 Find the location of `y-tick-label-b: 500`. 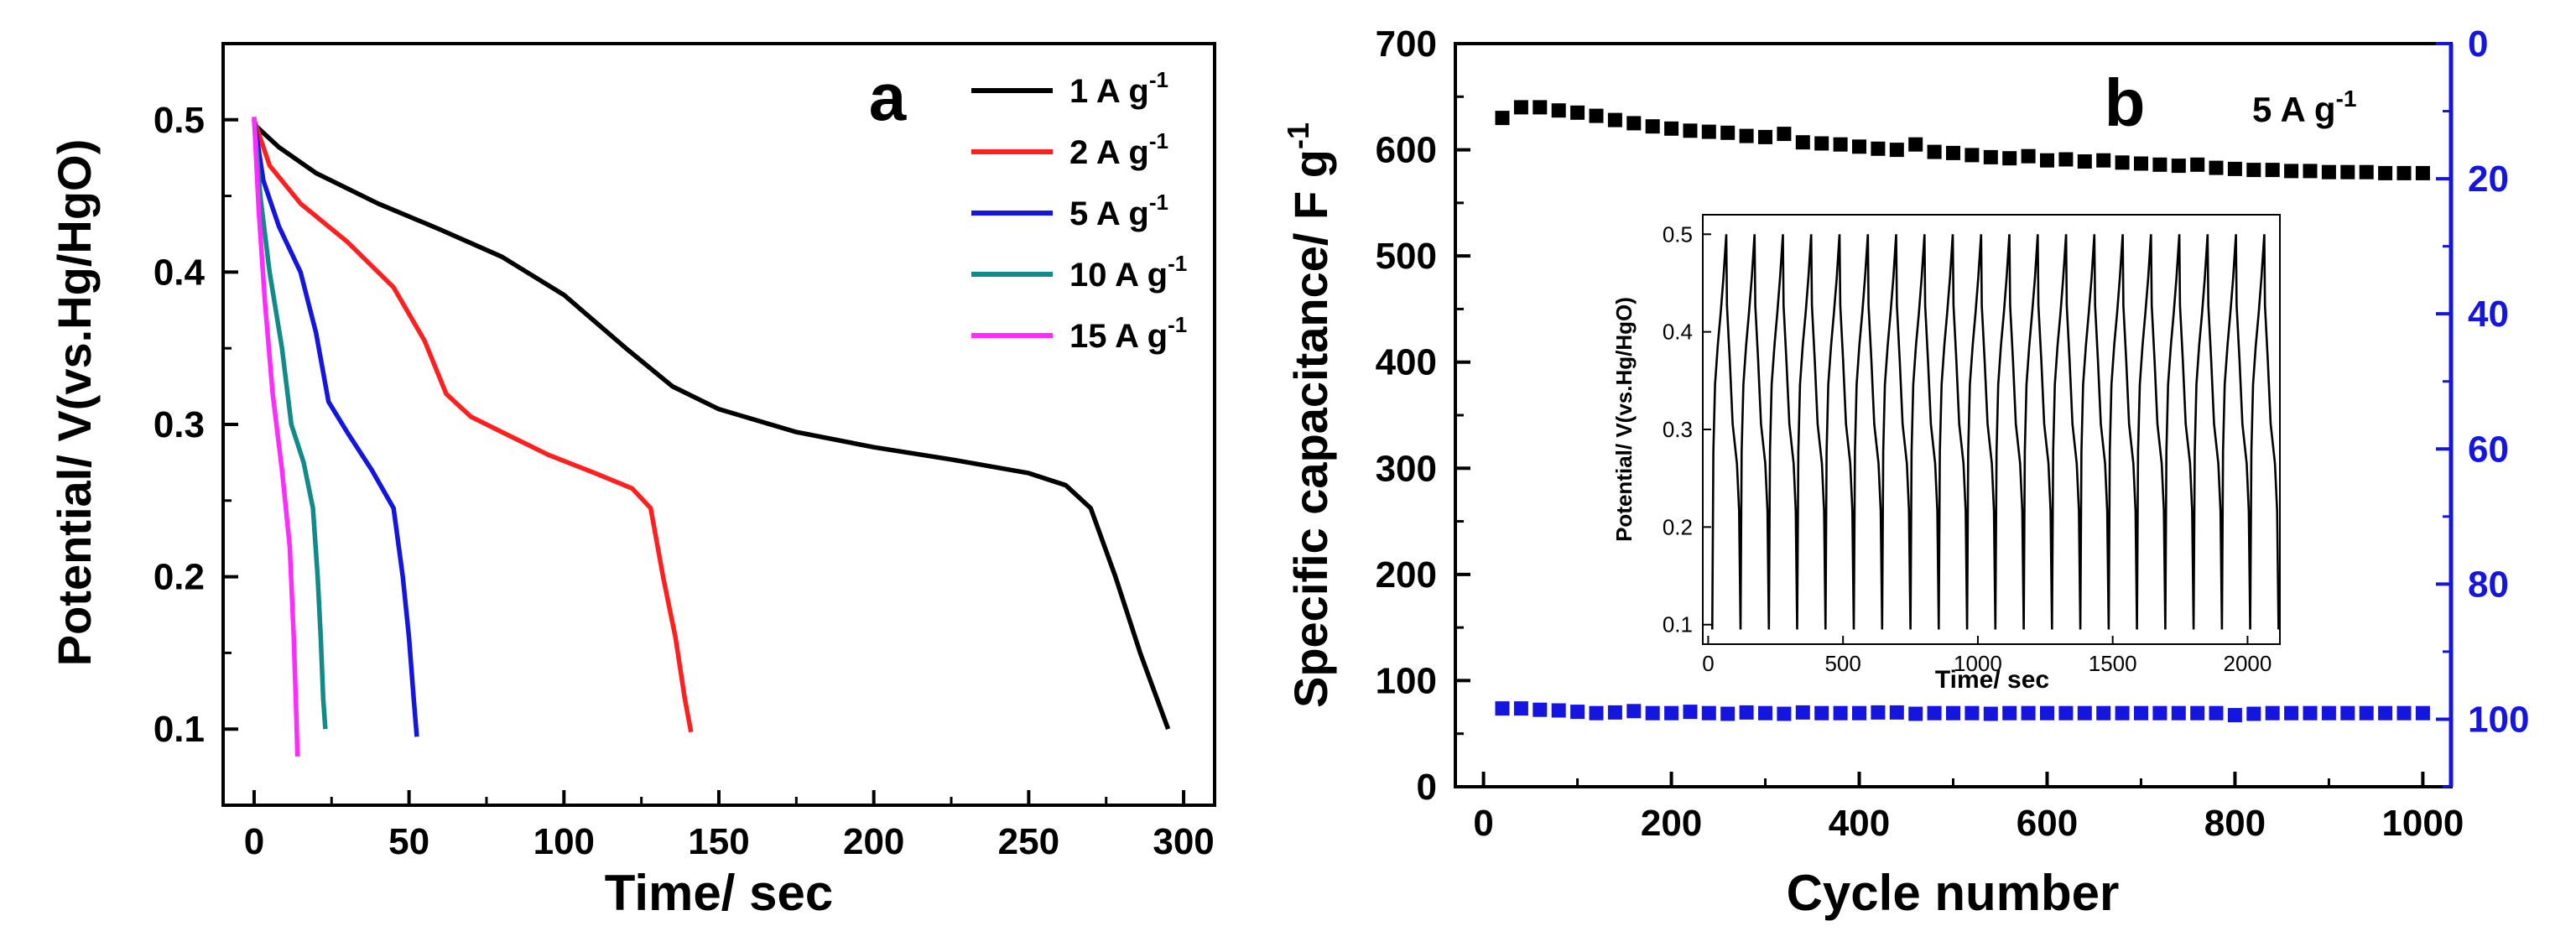

y-tick-label-b: 500 is located at coordinates (1406, 256).